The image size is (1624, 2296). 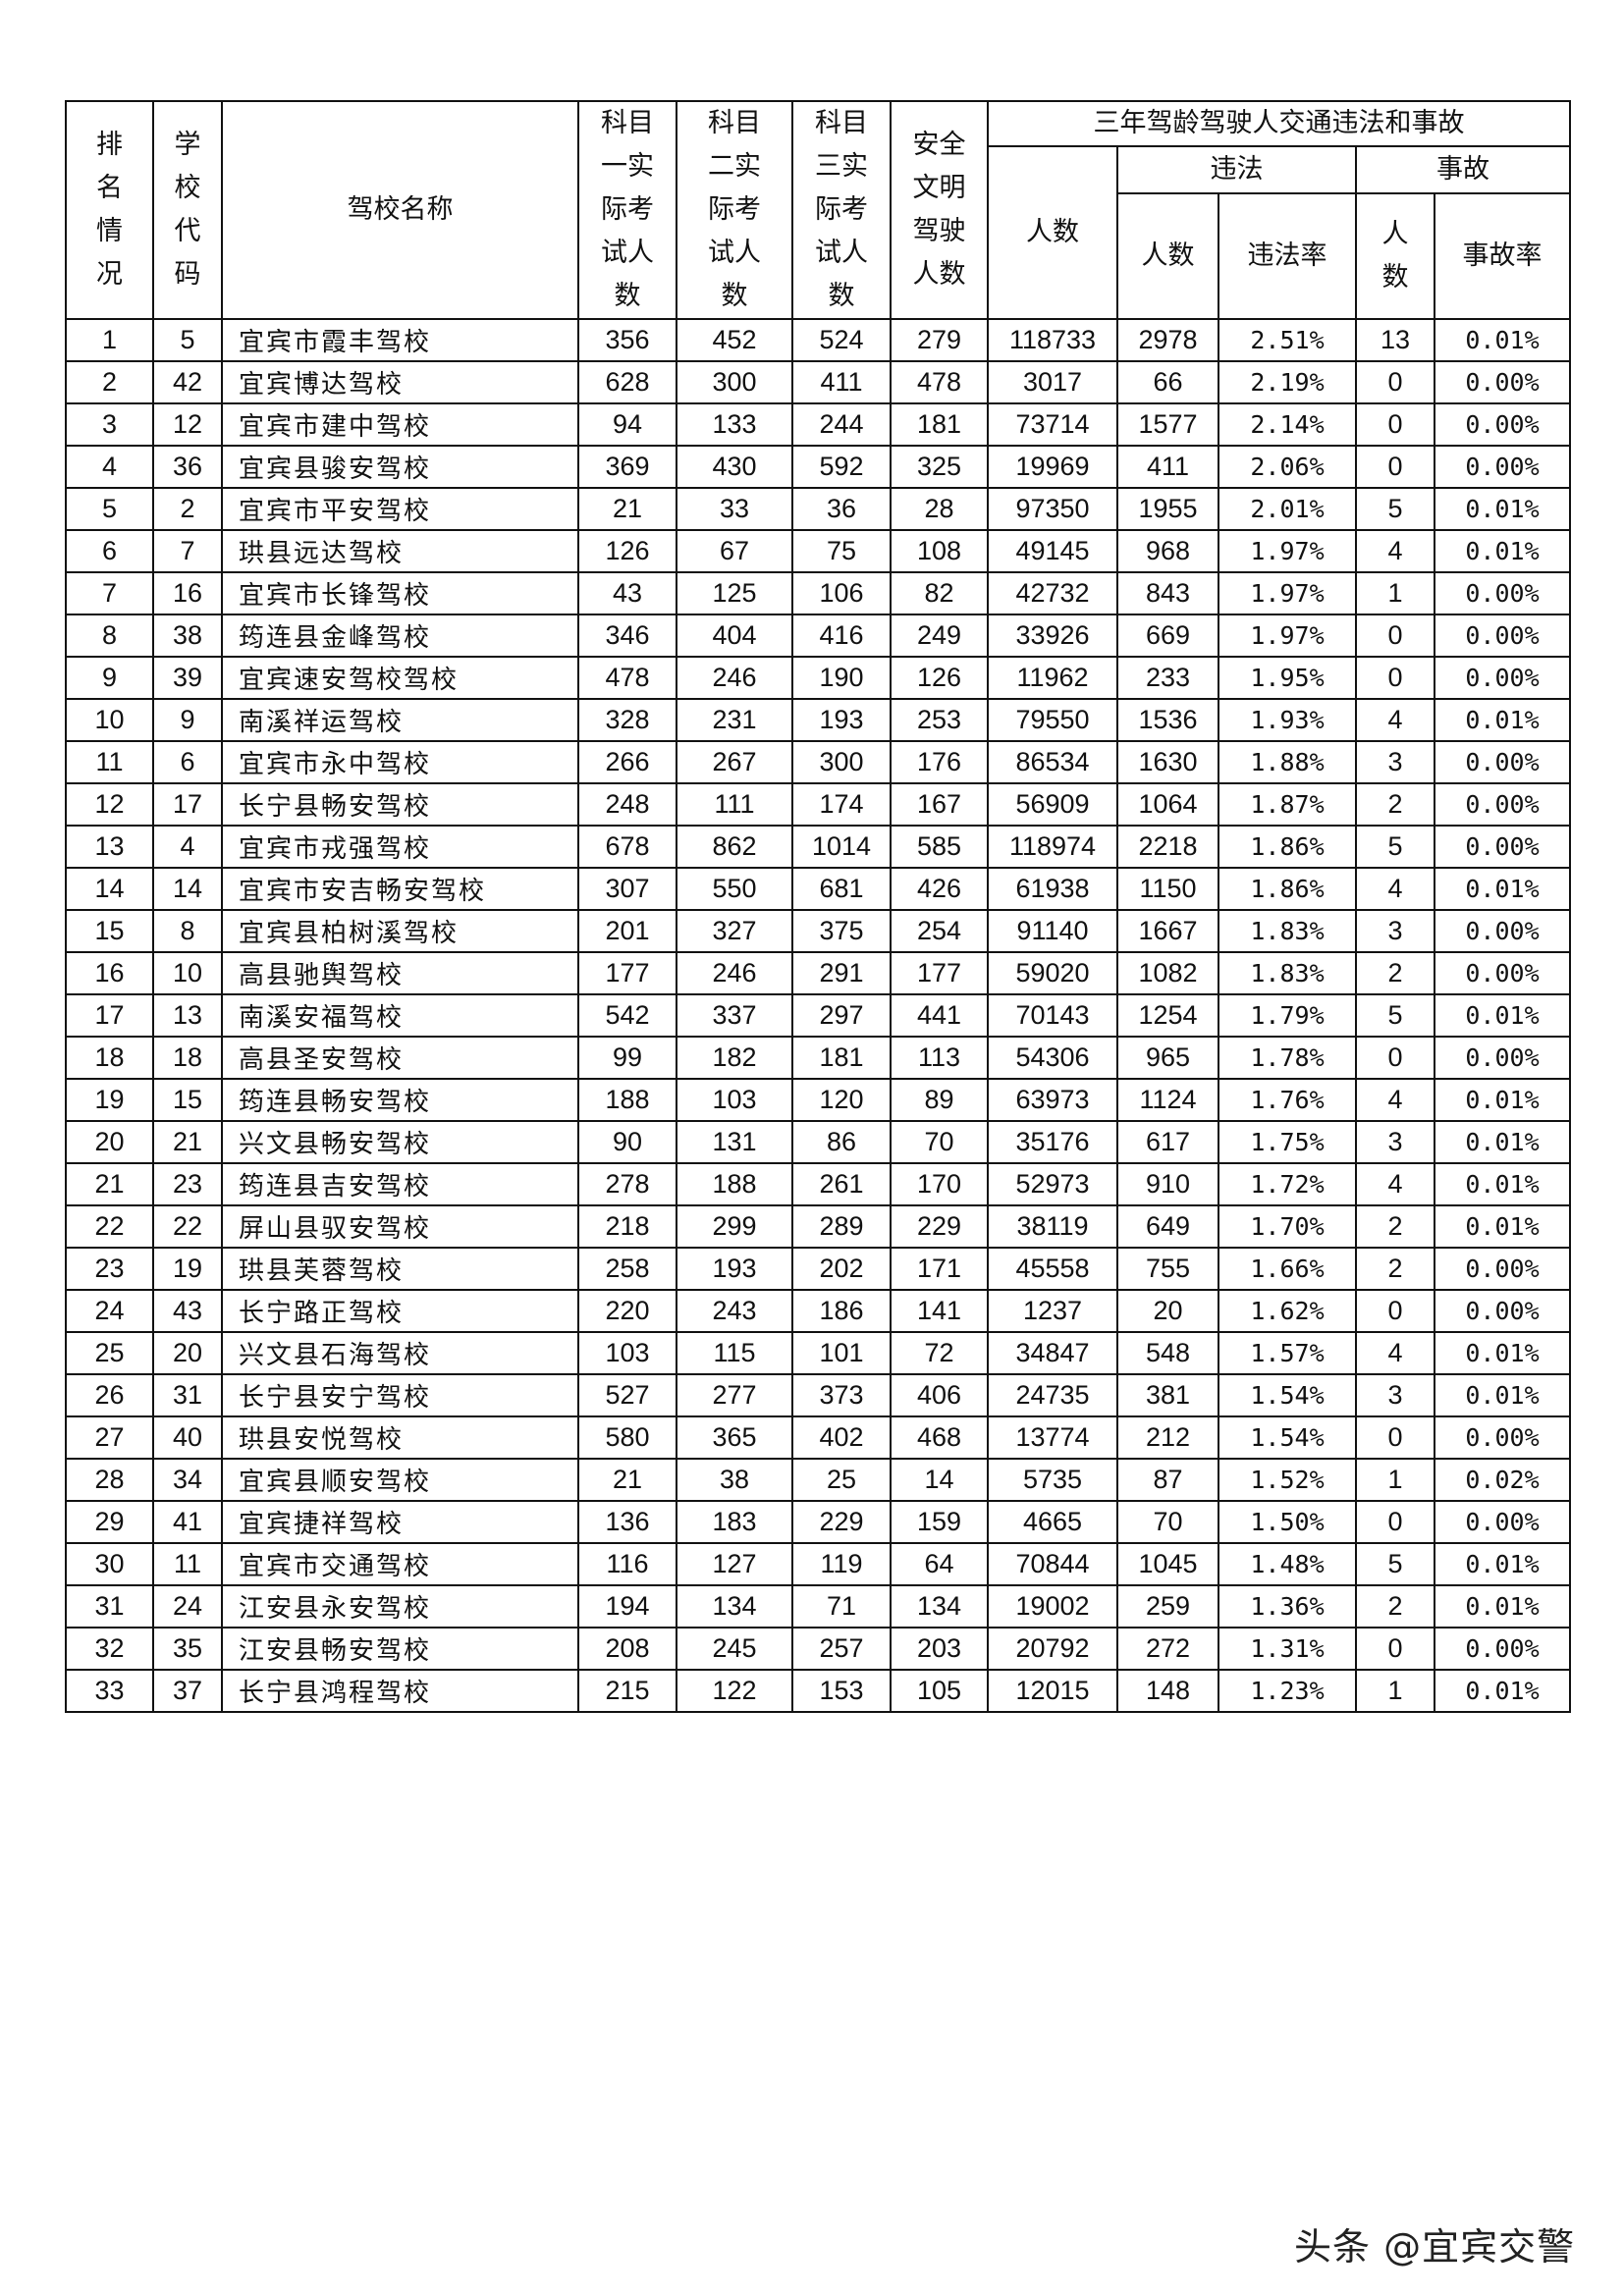 I want to click on cell-subject2: 103, so click(x=734, y=1100).